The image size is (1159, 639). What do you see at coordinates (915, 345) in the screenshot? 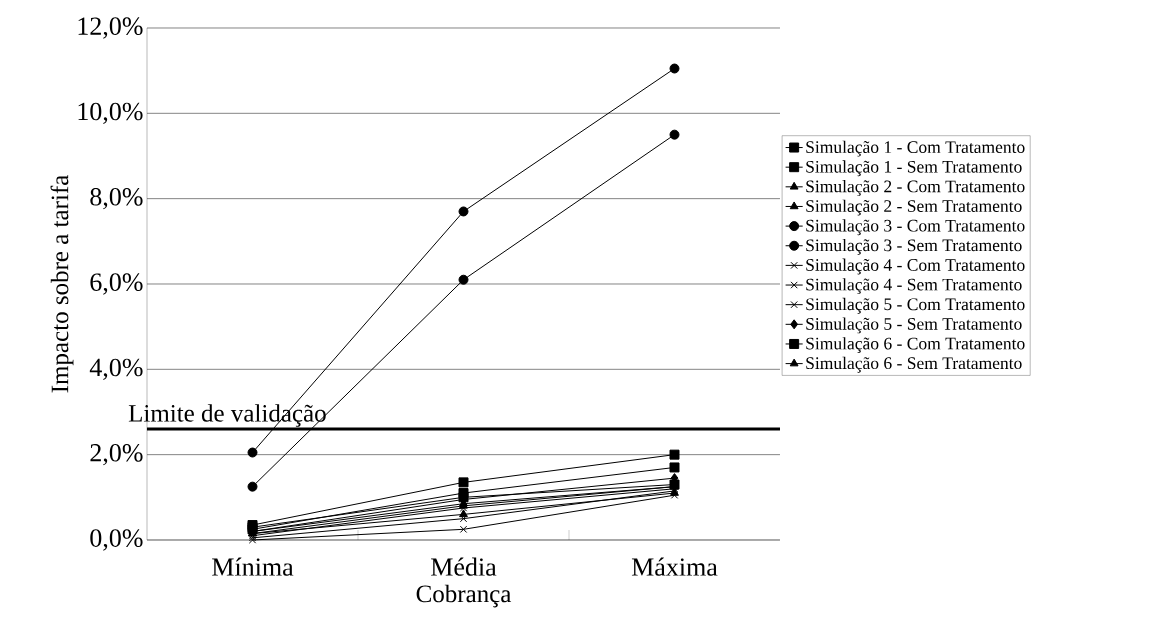
I see `legend-label: Simulação 6 - Com Tratamento` at bounding box center [915, 345].